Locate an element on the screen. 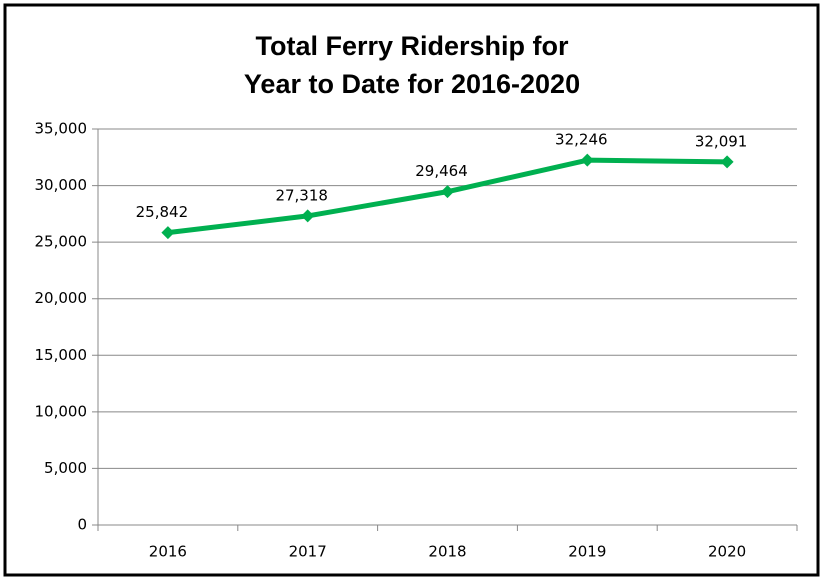  x-tick-label: 2020 is located at coordinates (727, 552).